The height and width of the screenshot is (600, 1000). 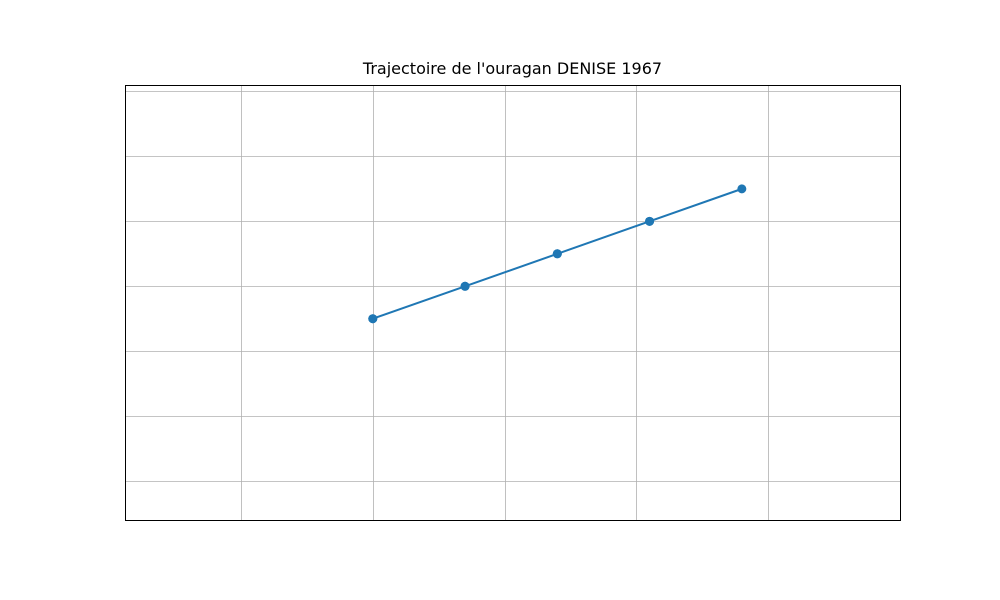 I want to click on chart-title: Trajectoire de l'ouragan DENISE 1967, so click(x=512, y=68).